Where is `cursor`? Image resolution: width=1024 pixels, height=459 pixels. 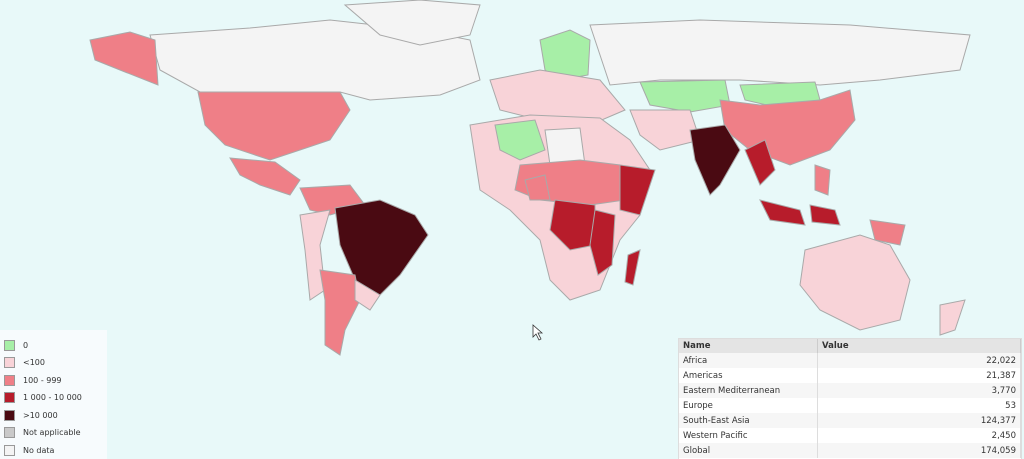
cursor is located at coordinates (538, 332).